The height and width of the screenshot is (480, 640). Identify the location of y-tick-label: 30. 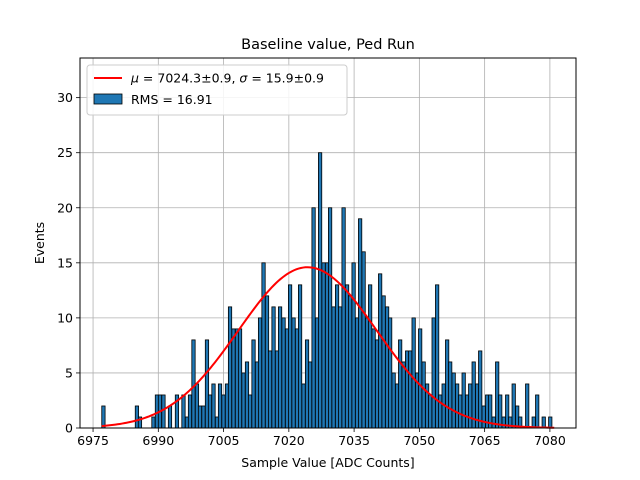
(65, 97).